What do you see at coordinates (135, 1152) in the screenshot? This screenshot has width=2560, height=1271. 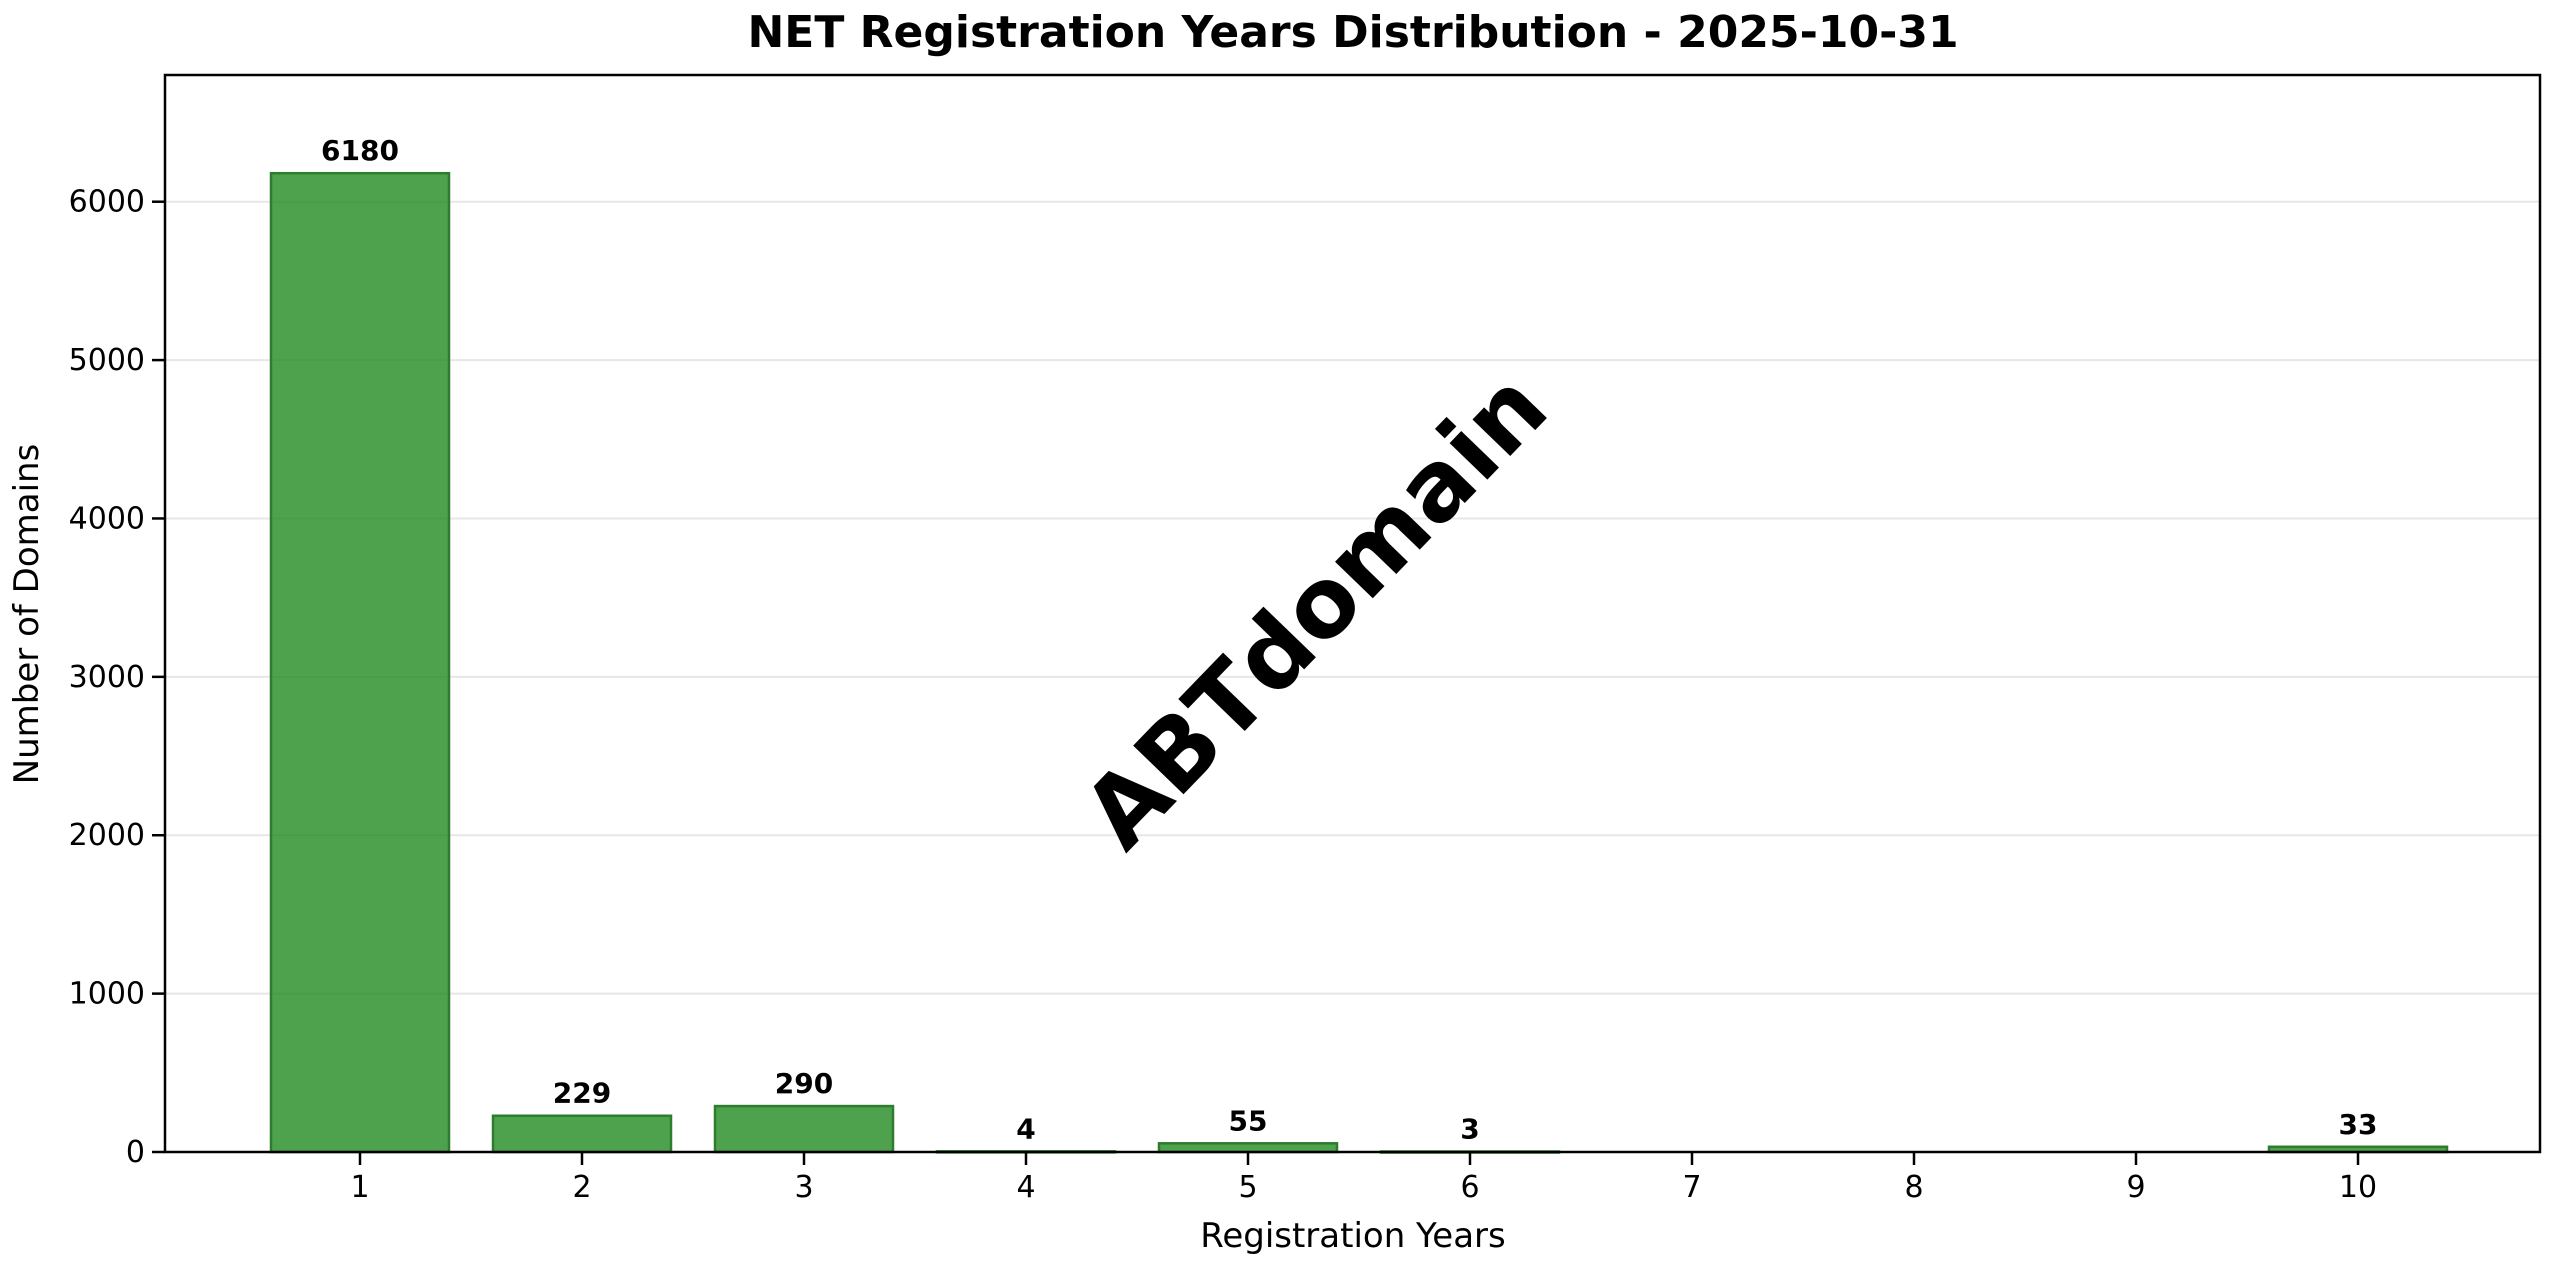 I see `y-tick-label: 0` at bounding box center [135, 1152].